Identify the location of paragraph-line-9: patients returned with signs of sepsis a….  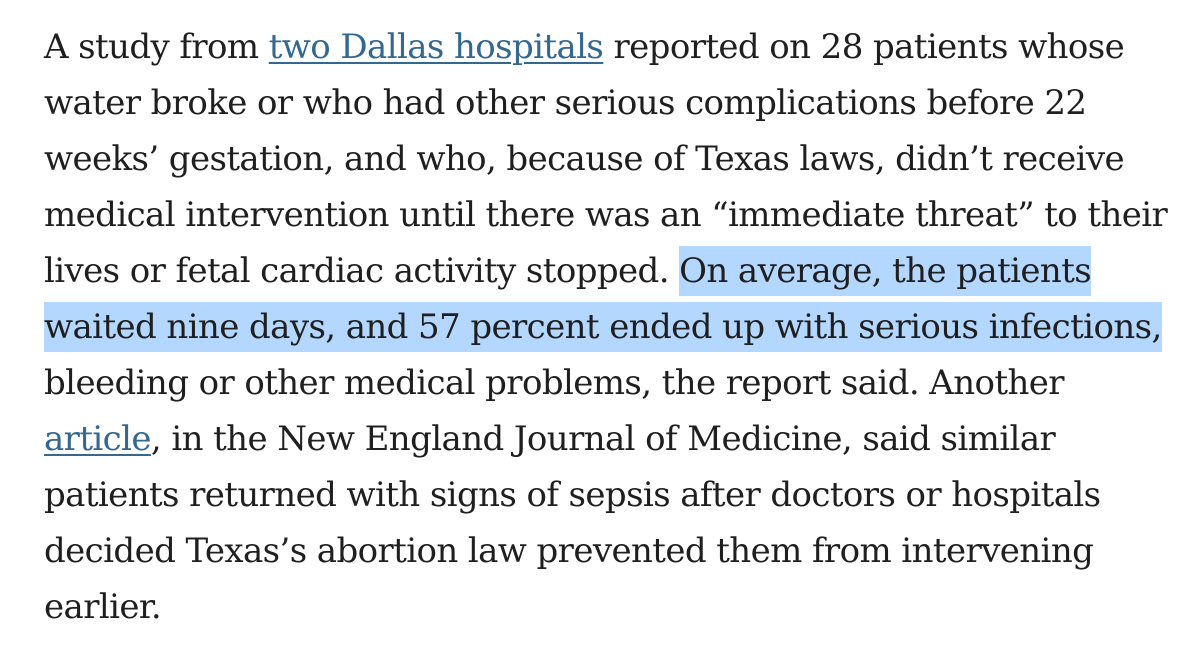
(572, 495).